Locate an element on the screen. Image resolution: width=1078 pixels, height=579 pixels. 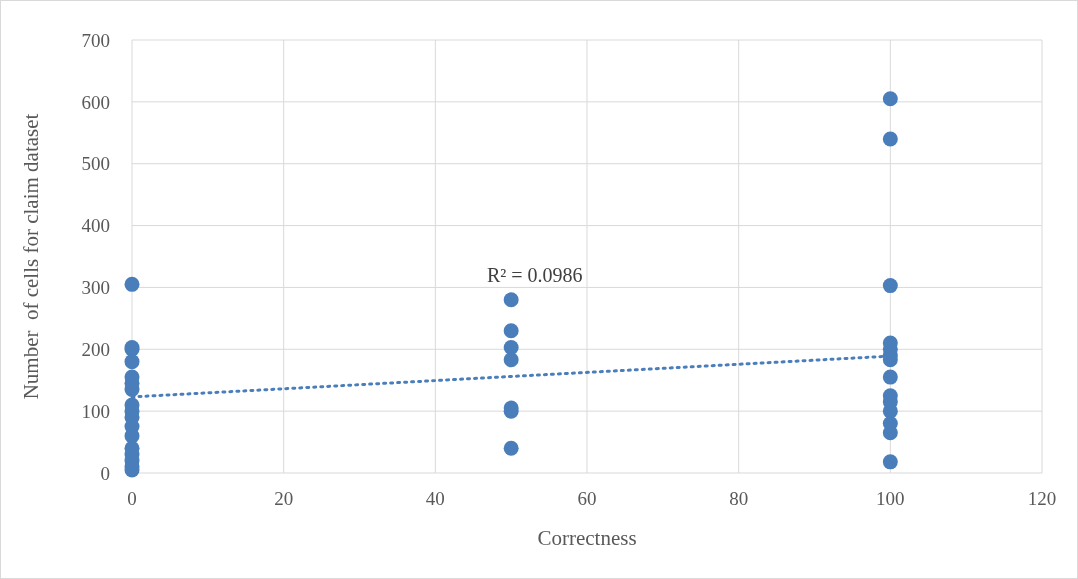
x-tick-label: 120 is located at coordinates (1042, 498).